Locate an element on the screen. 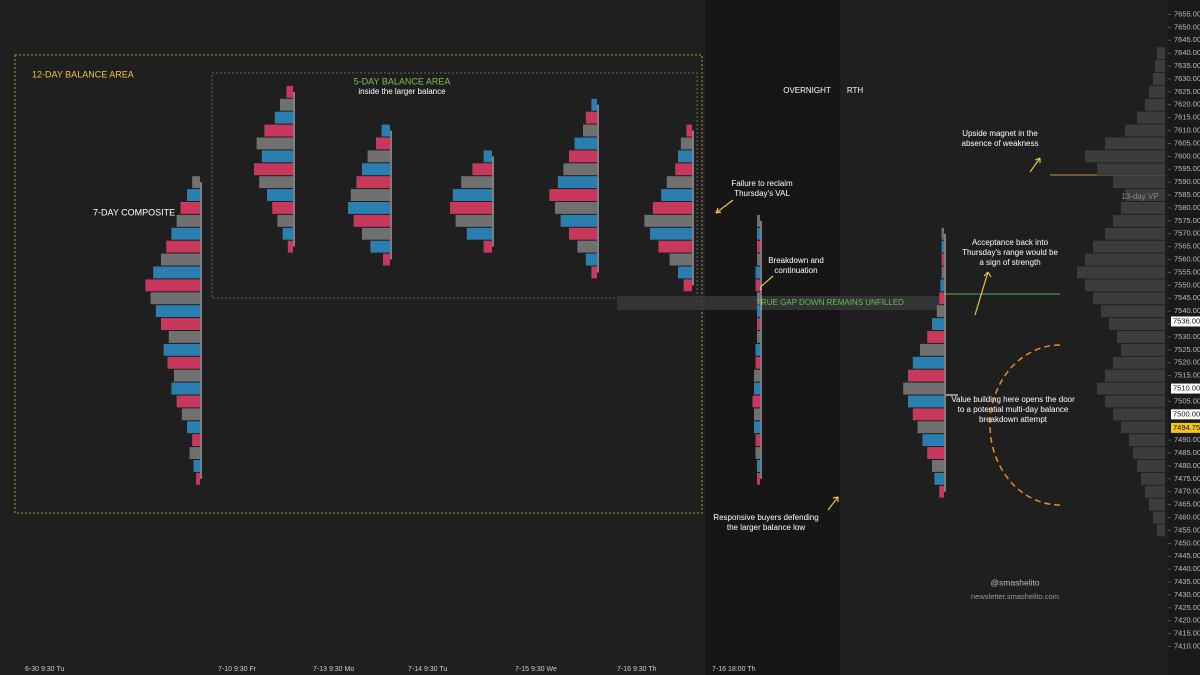 The width and height of the screenshot is (1200, 675). y-tick-label: 7525.00 is located at coordinates (1187, 349).